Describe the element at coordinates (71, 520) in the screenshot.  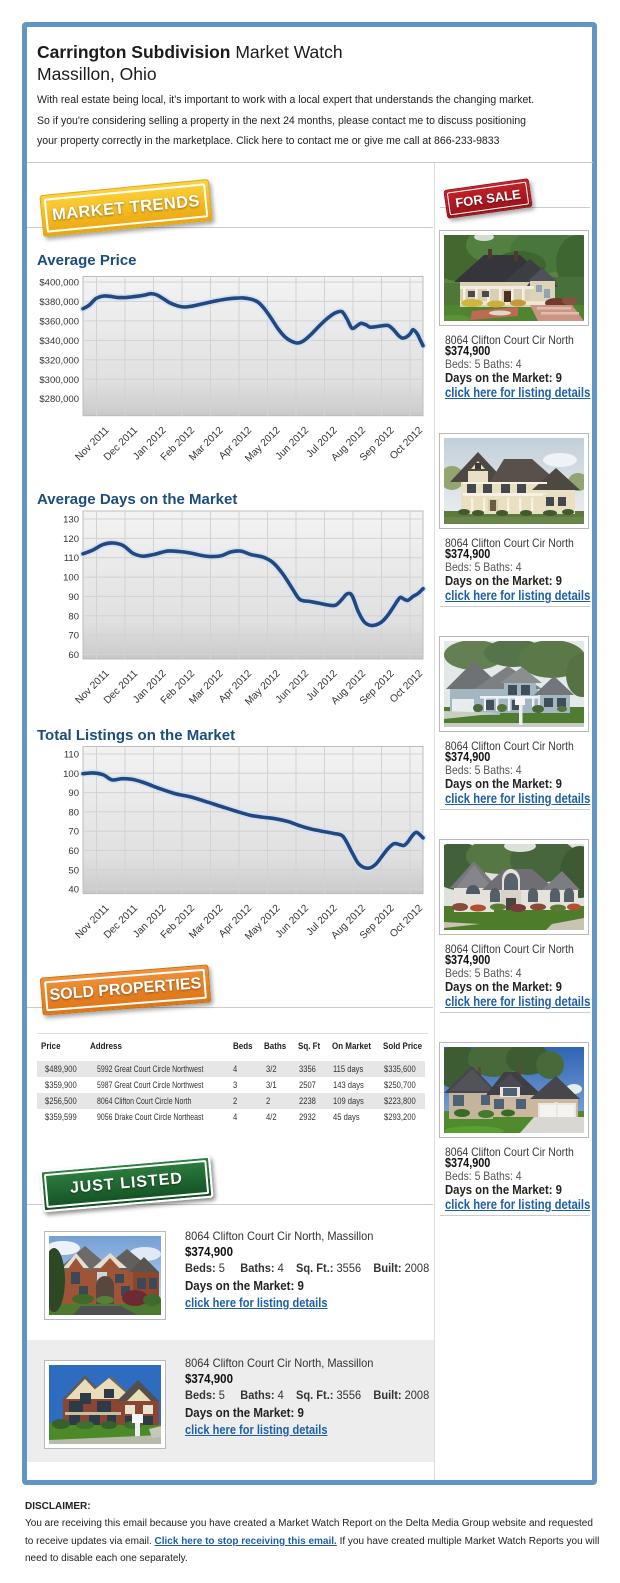
I see `svg-text: 130` at that location.